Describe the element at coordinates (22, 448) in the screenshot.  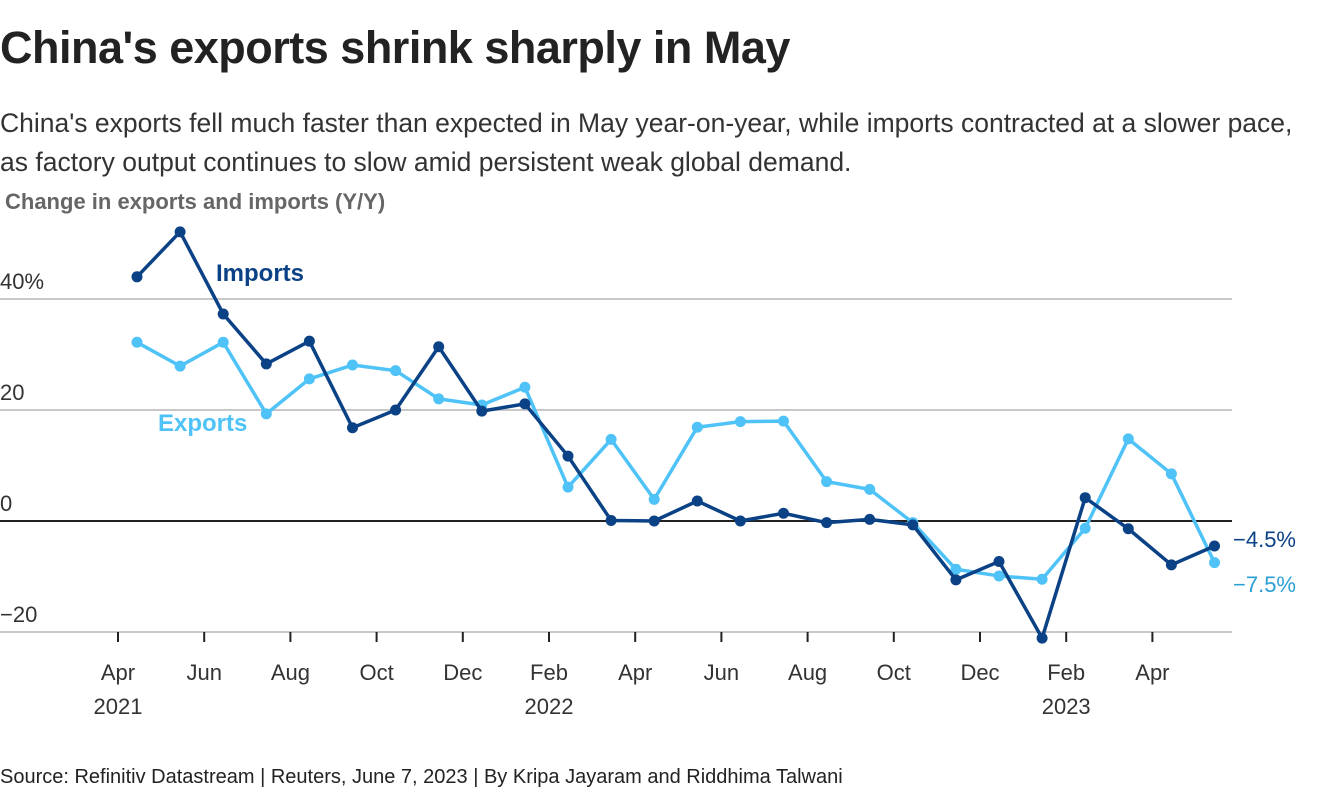
I see `y-tick-labels: 40% 20 0 −20` at that location.